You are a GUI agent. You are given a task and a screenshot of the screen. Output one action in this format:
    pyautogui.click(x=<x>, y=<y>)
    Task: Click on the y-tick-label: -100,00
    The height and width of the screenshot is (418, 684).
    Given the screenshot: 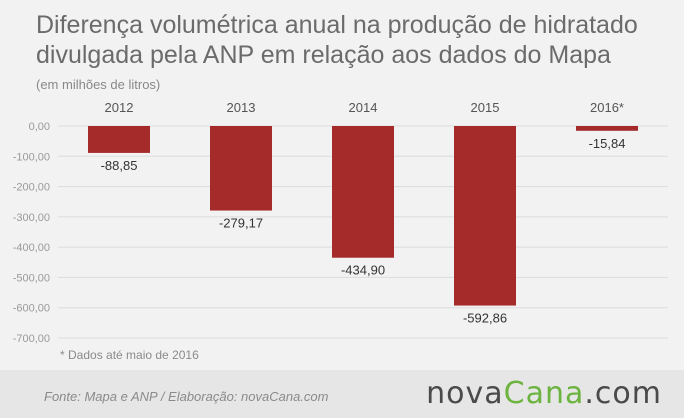 What is the action you would take?
    pyautogui.click(x=31, y=157)
    